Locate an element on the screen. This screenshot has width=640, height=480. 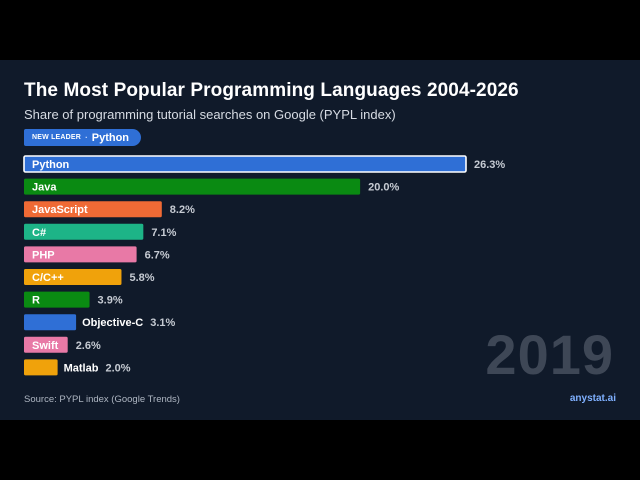
new-leader-badge: NEW LEADER · Python is located at coordinates (83, 137).